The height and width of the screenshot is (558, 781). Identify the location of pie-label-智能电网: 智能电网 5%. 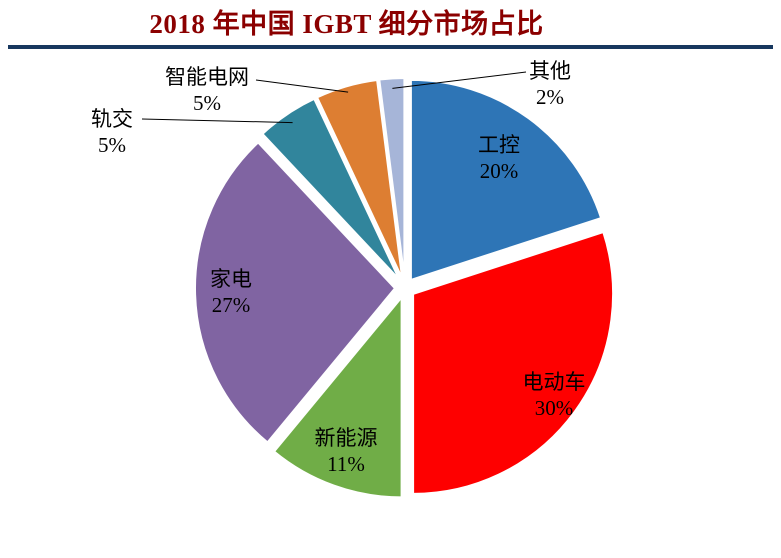
(207, 90).